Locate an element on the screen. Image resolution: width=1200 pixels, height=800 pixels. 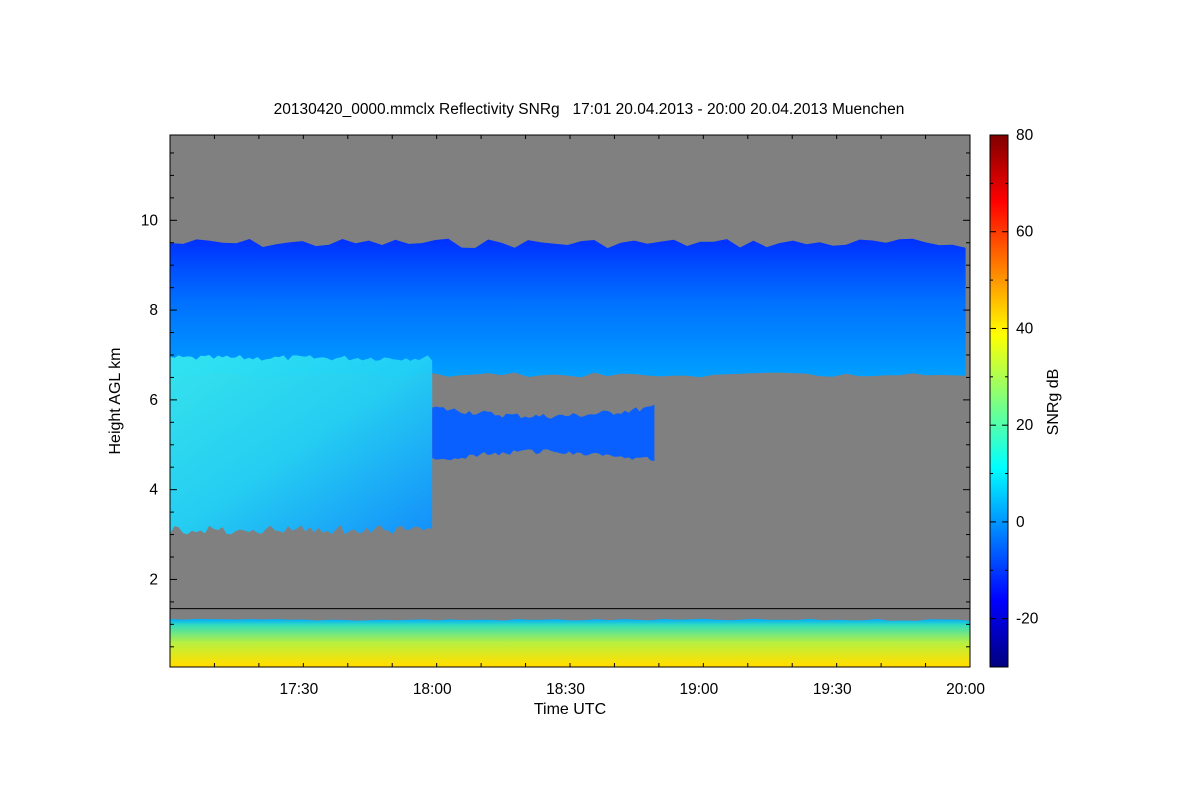
x-axis-label: Time UTC is located at coordinates (570, 709).